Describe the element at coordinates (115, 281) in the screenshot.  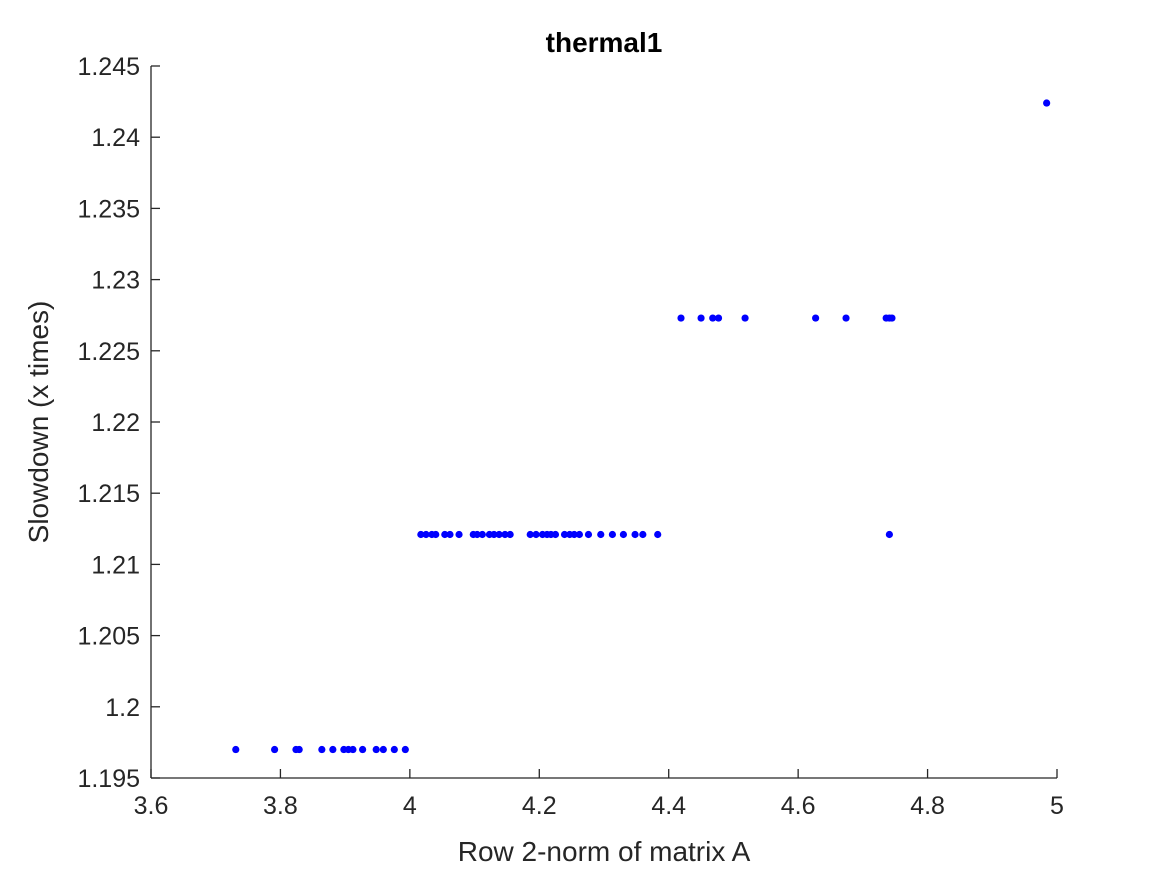
I see `y-tick-label: 1.23` at that location.